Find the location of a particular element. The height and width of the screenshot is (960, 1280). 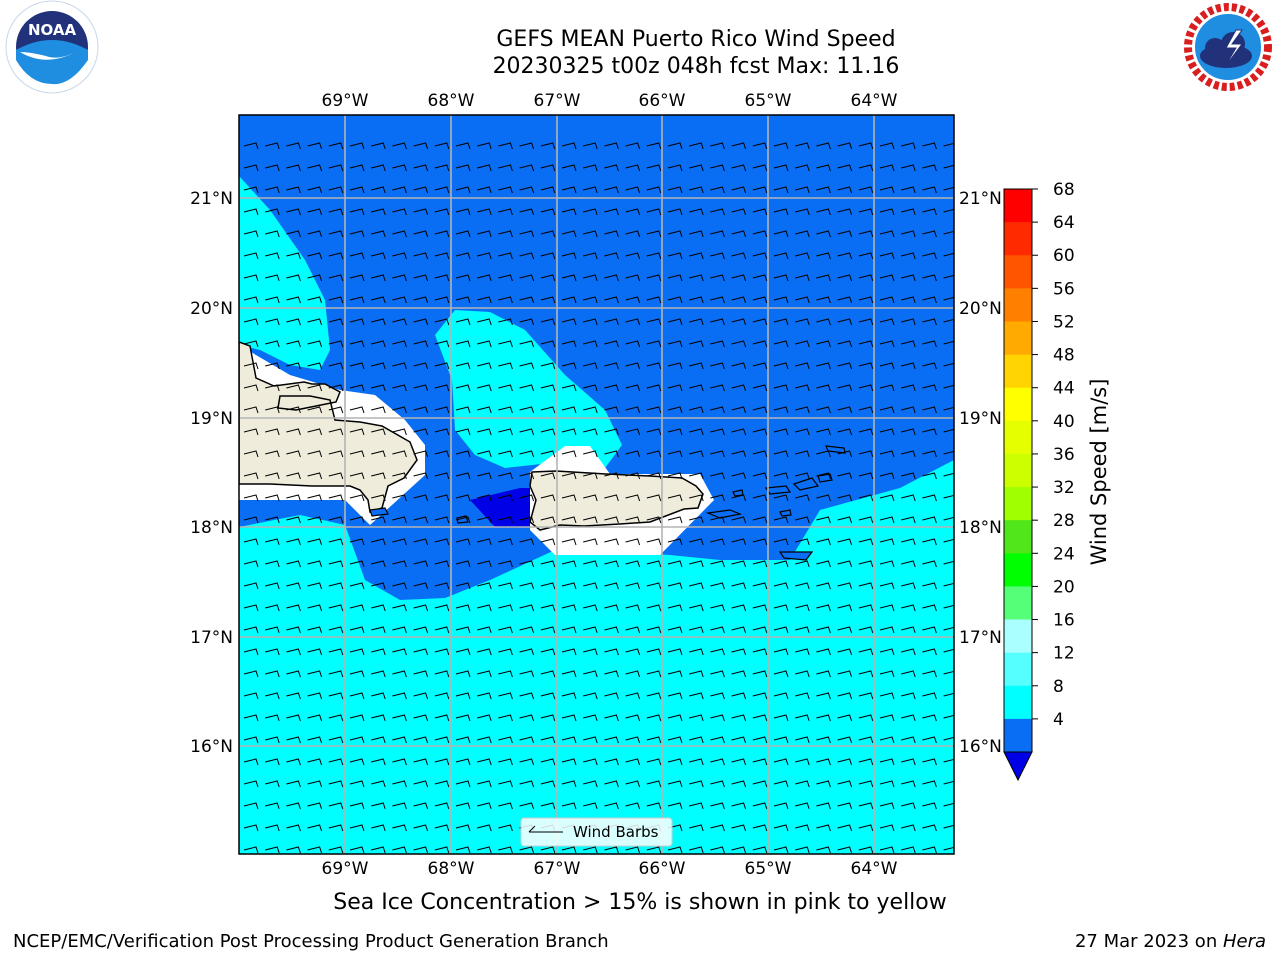

wind-below-4-patch is located at coordinates (501, 507).